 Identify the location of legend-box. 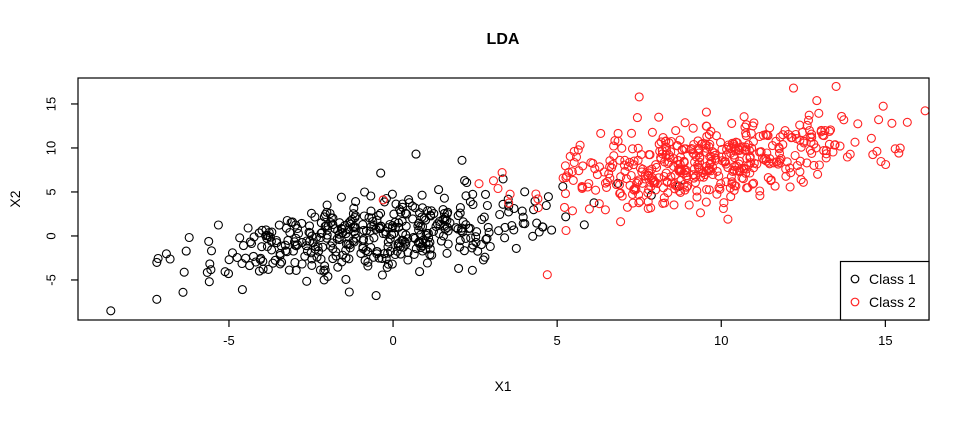
(884, 290).